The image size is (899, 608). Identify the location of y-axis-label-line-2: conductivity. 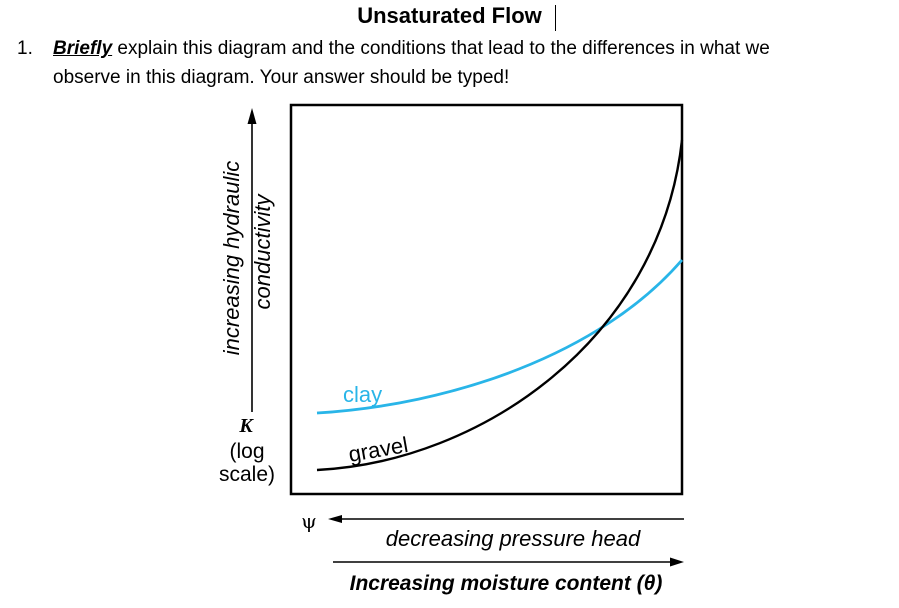
(262, 251).